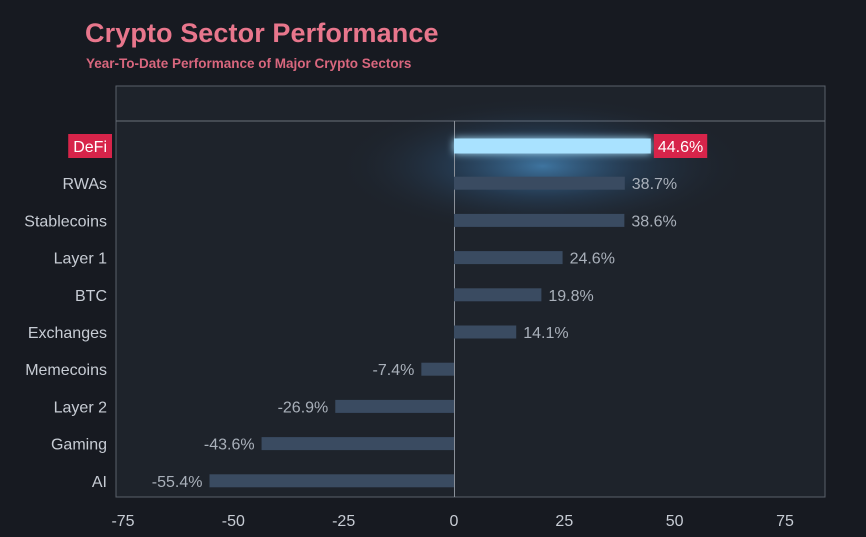 The height and width of the screenshot is (537, 866). Describe the element at coordinates (91, 296) in the screenshot. I see `category-label-btc: BTC` at that location.